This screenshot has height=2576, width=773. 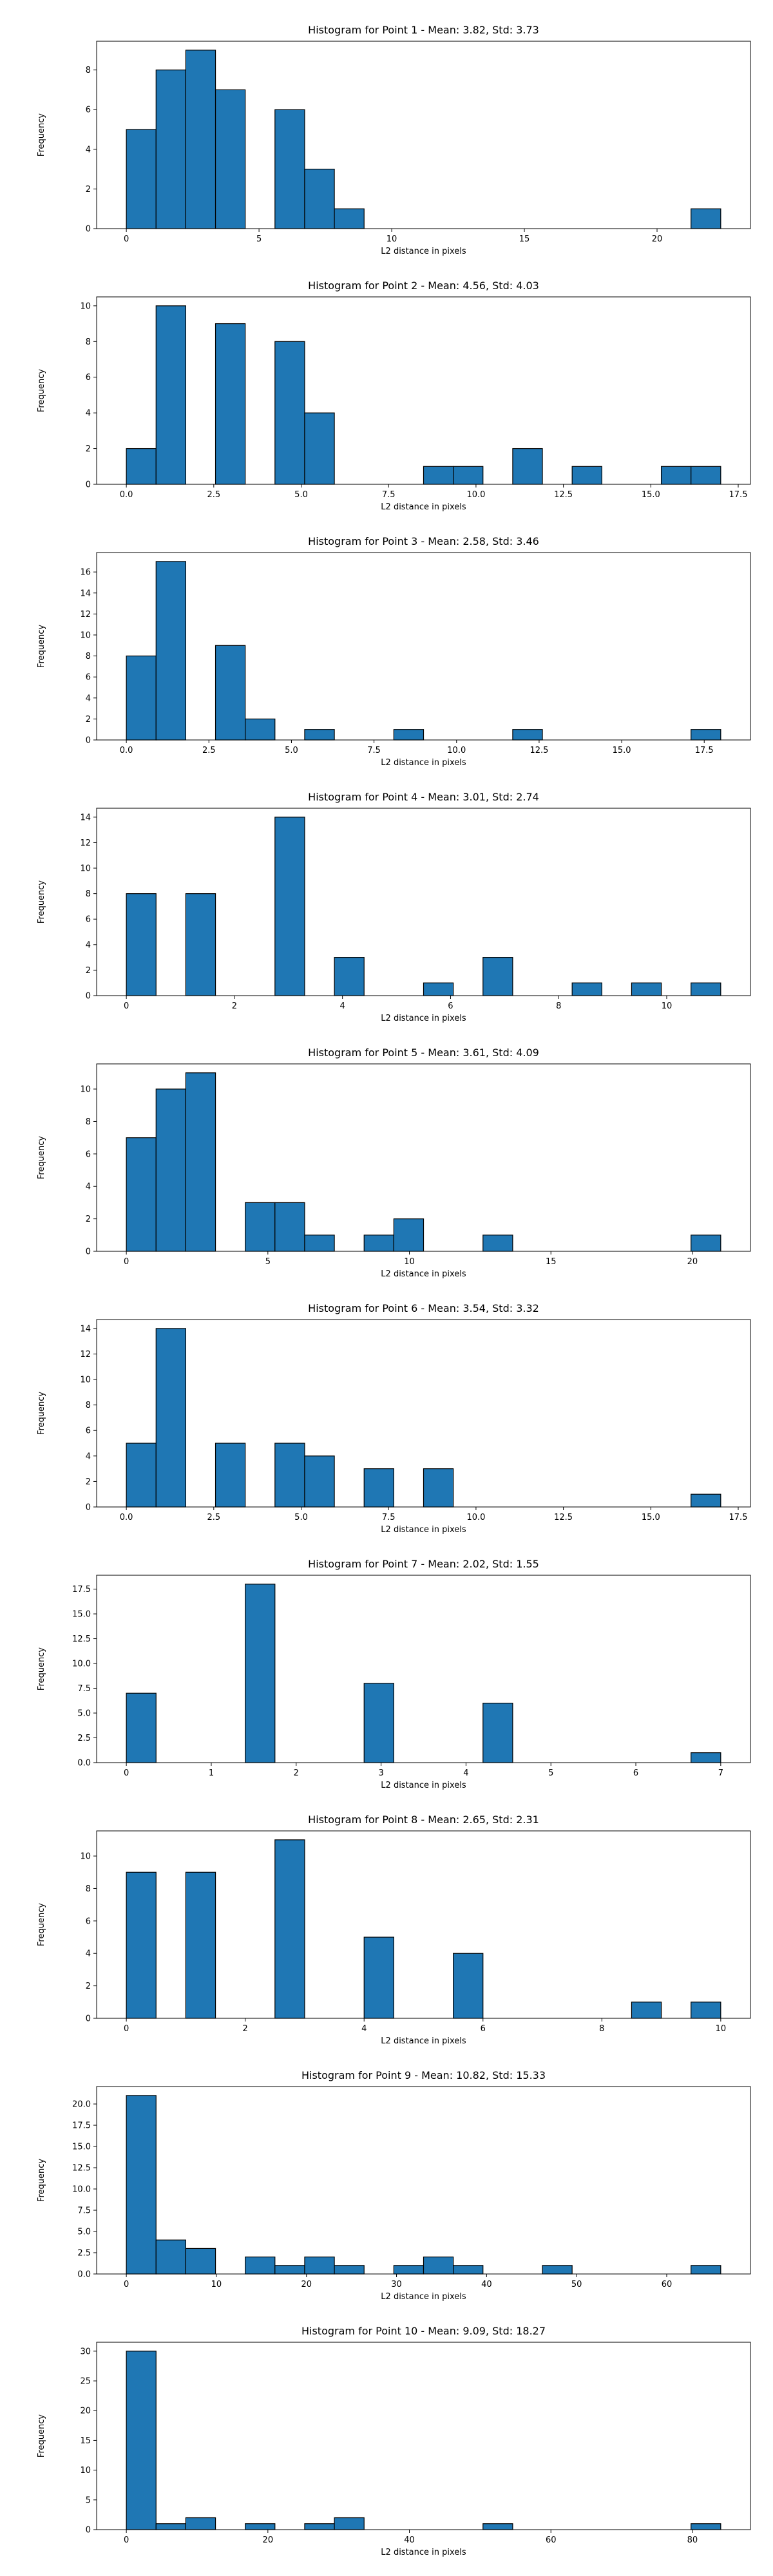 I want to click on y-tick-label: 0.0, so click(x=84, y=2275).